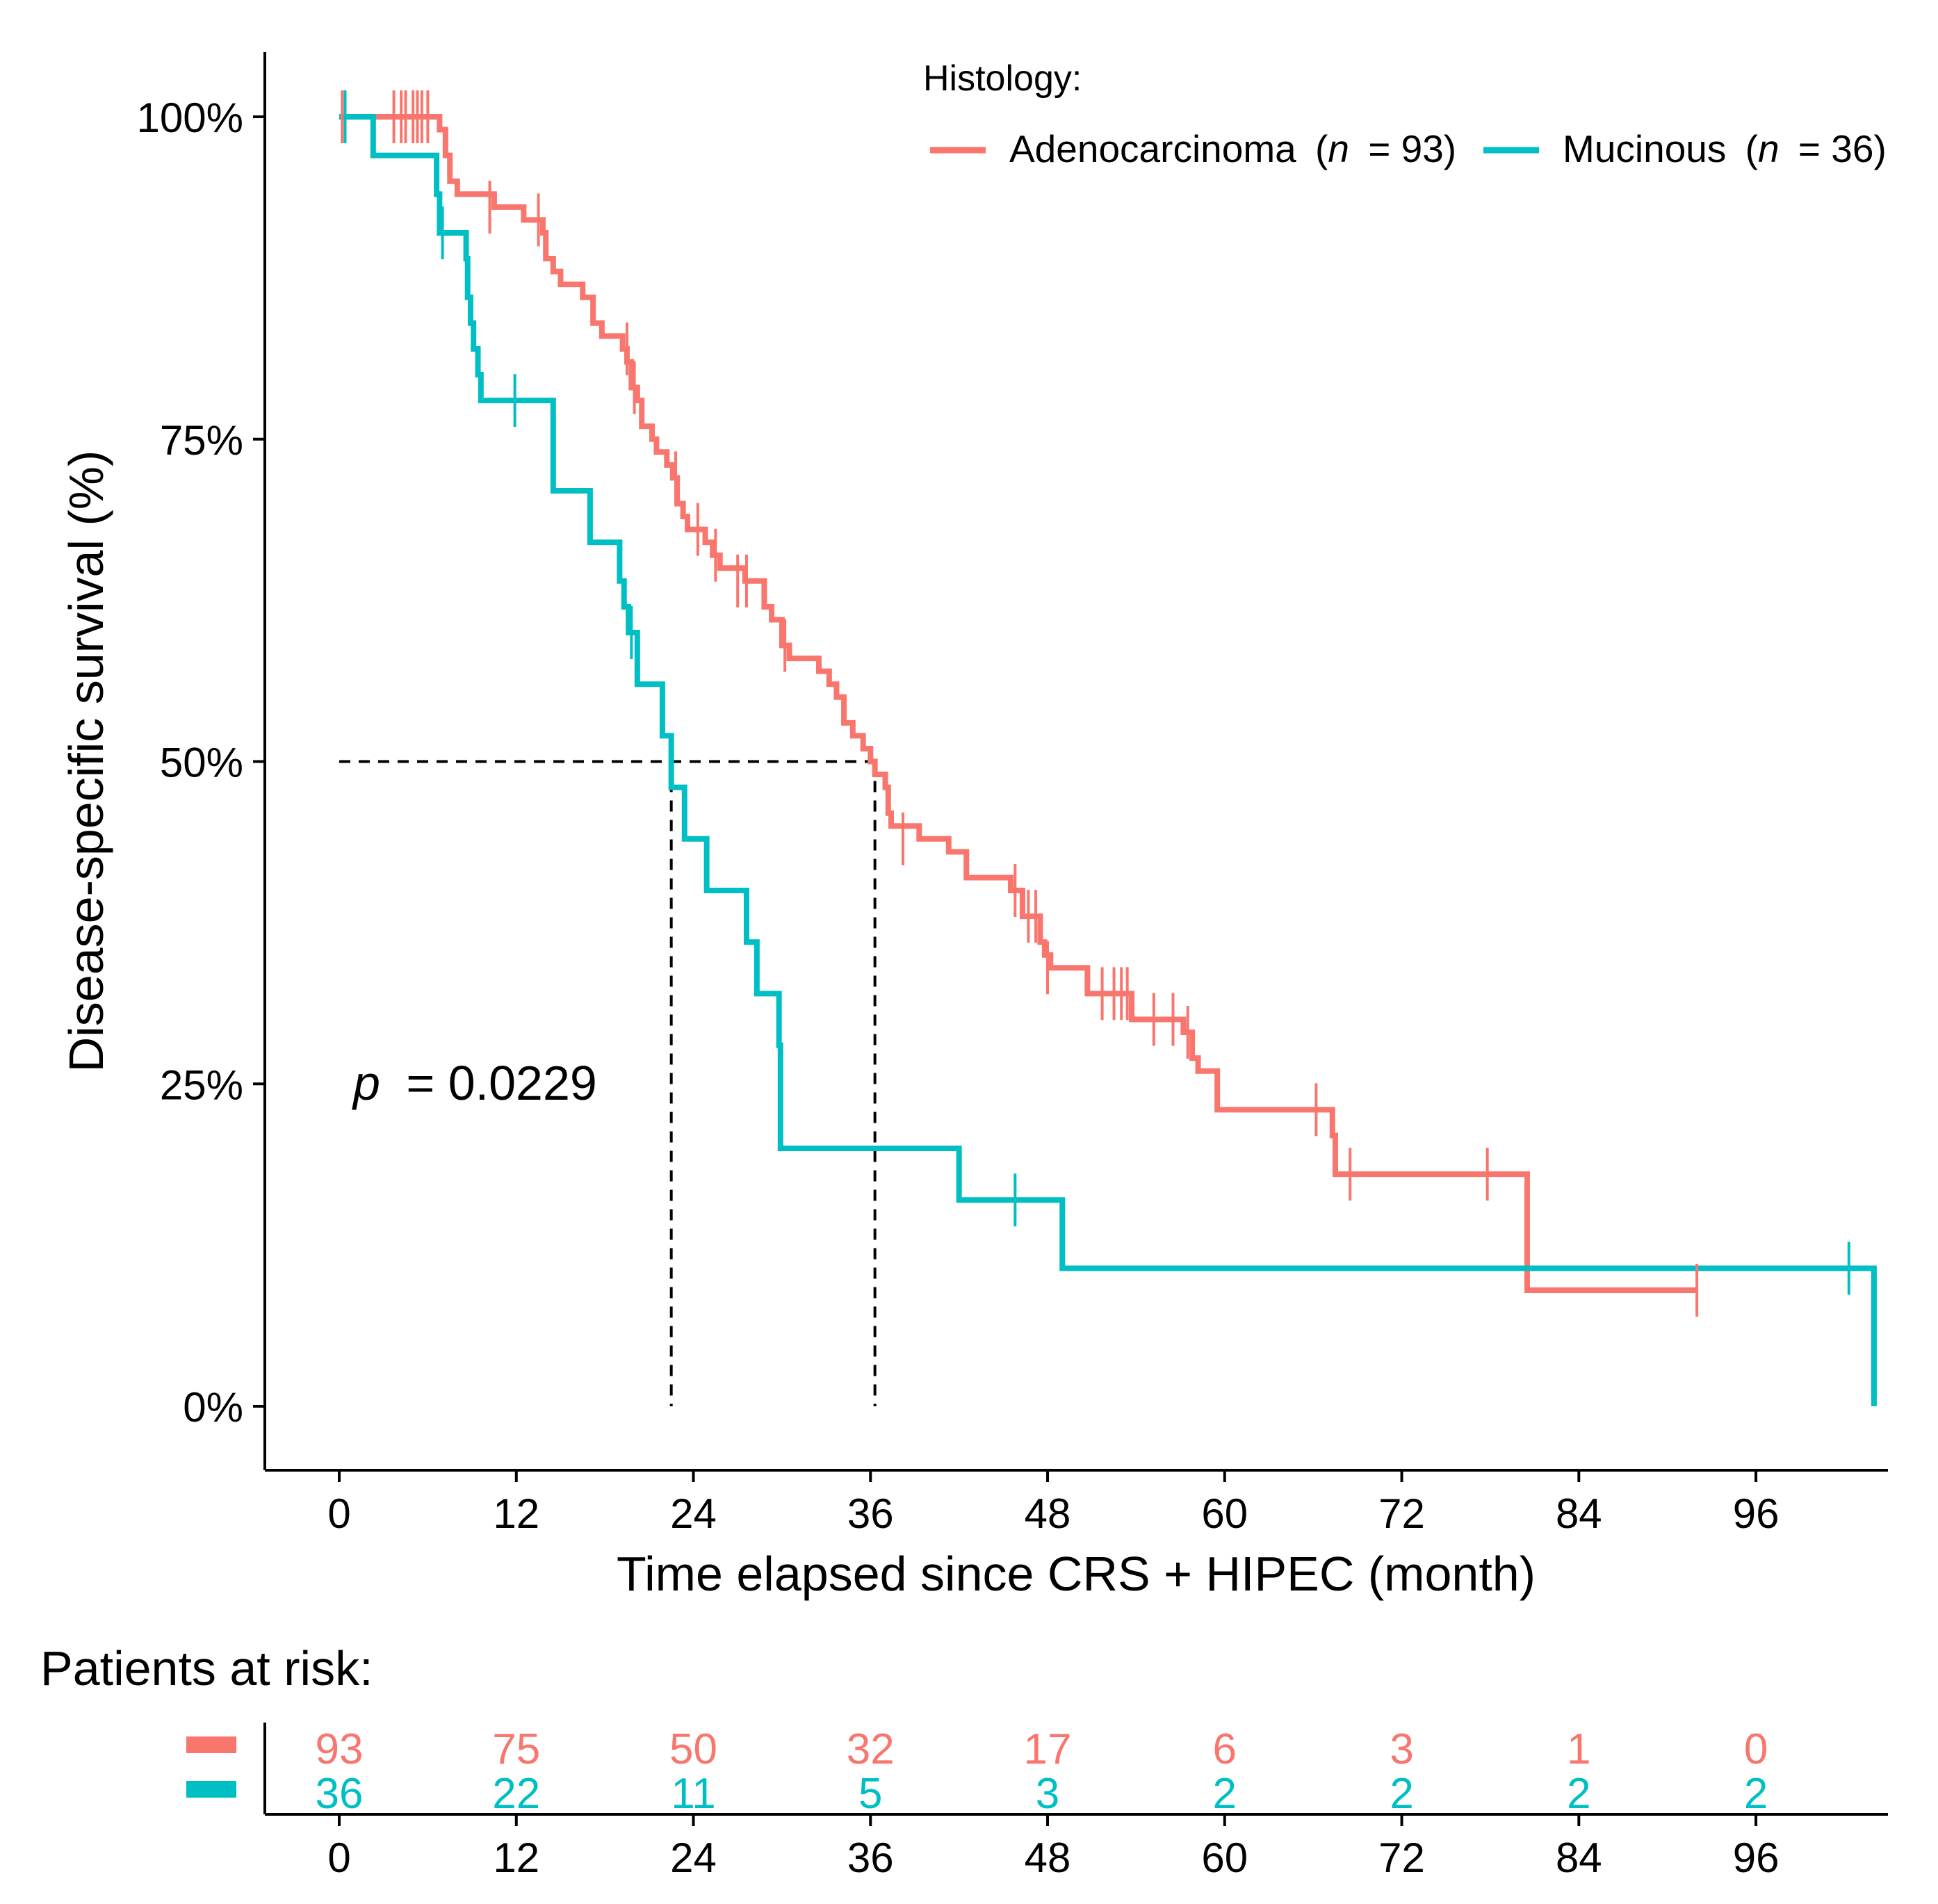 This screenshot has height=1904, width=1938. What do you see at coordinates (870, 1794) in the screenshot?
I see `risk-count-mucinous: 5` at bounding box center [870, 1794].